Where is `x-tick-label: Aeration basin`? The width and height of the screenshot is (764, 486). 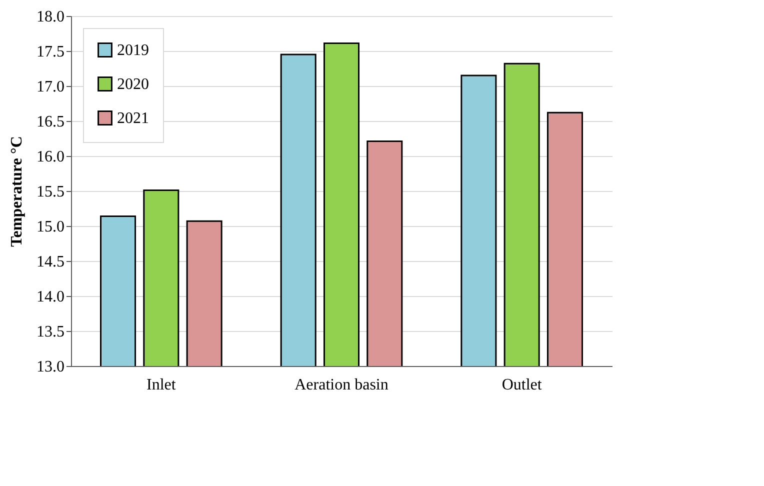 x-tick-label: Aeration basin is located at coordinates (341, 385).